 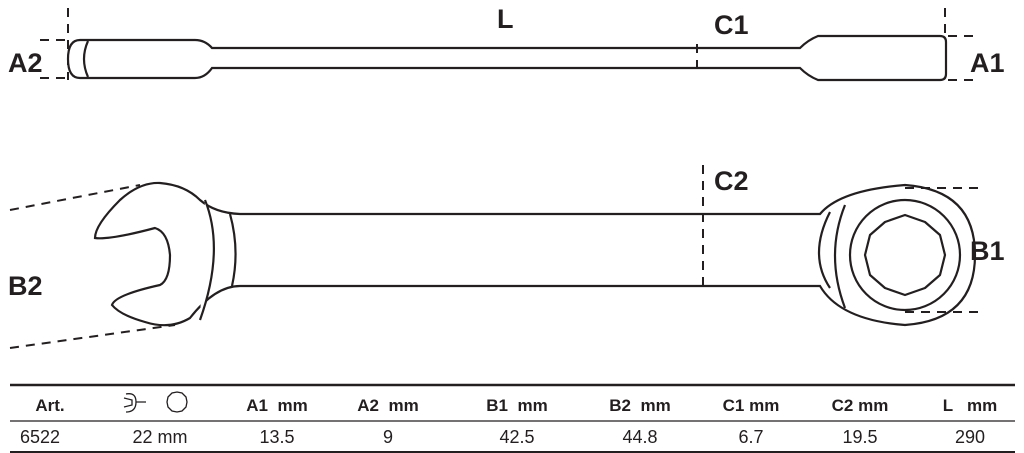 I want to click on label-C1: C1, so click(x=731, y=25).